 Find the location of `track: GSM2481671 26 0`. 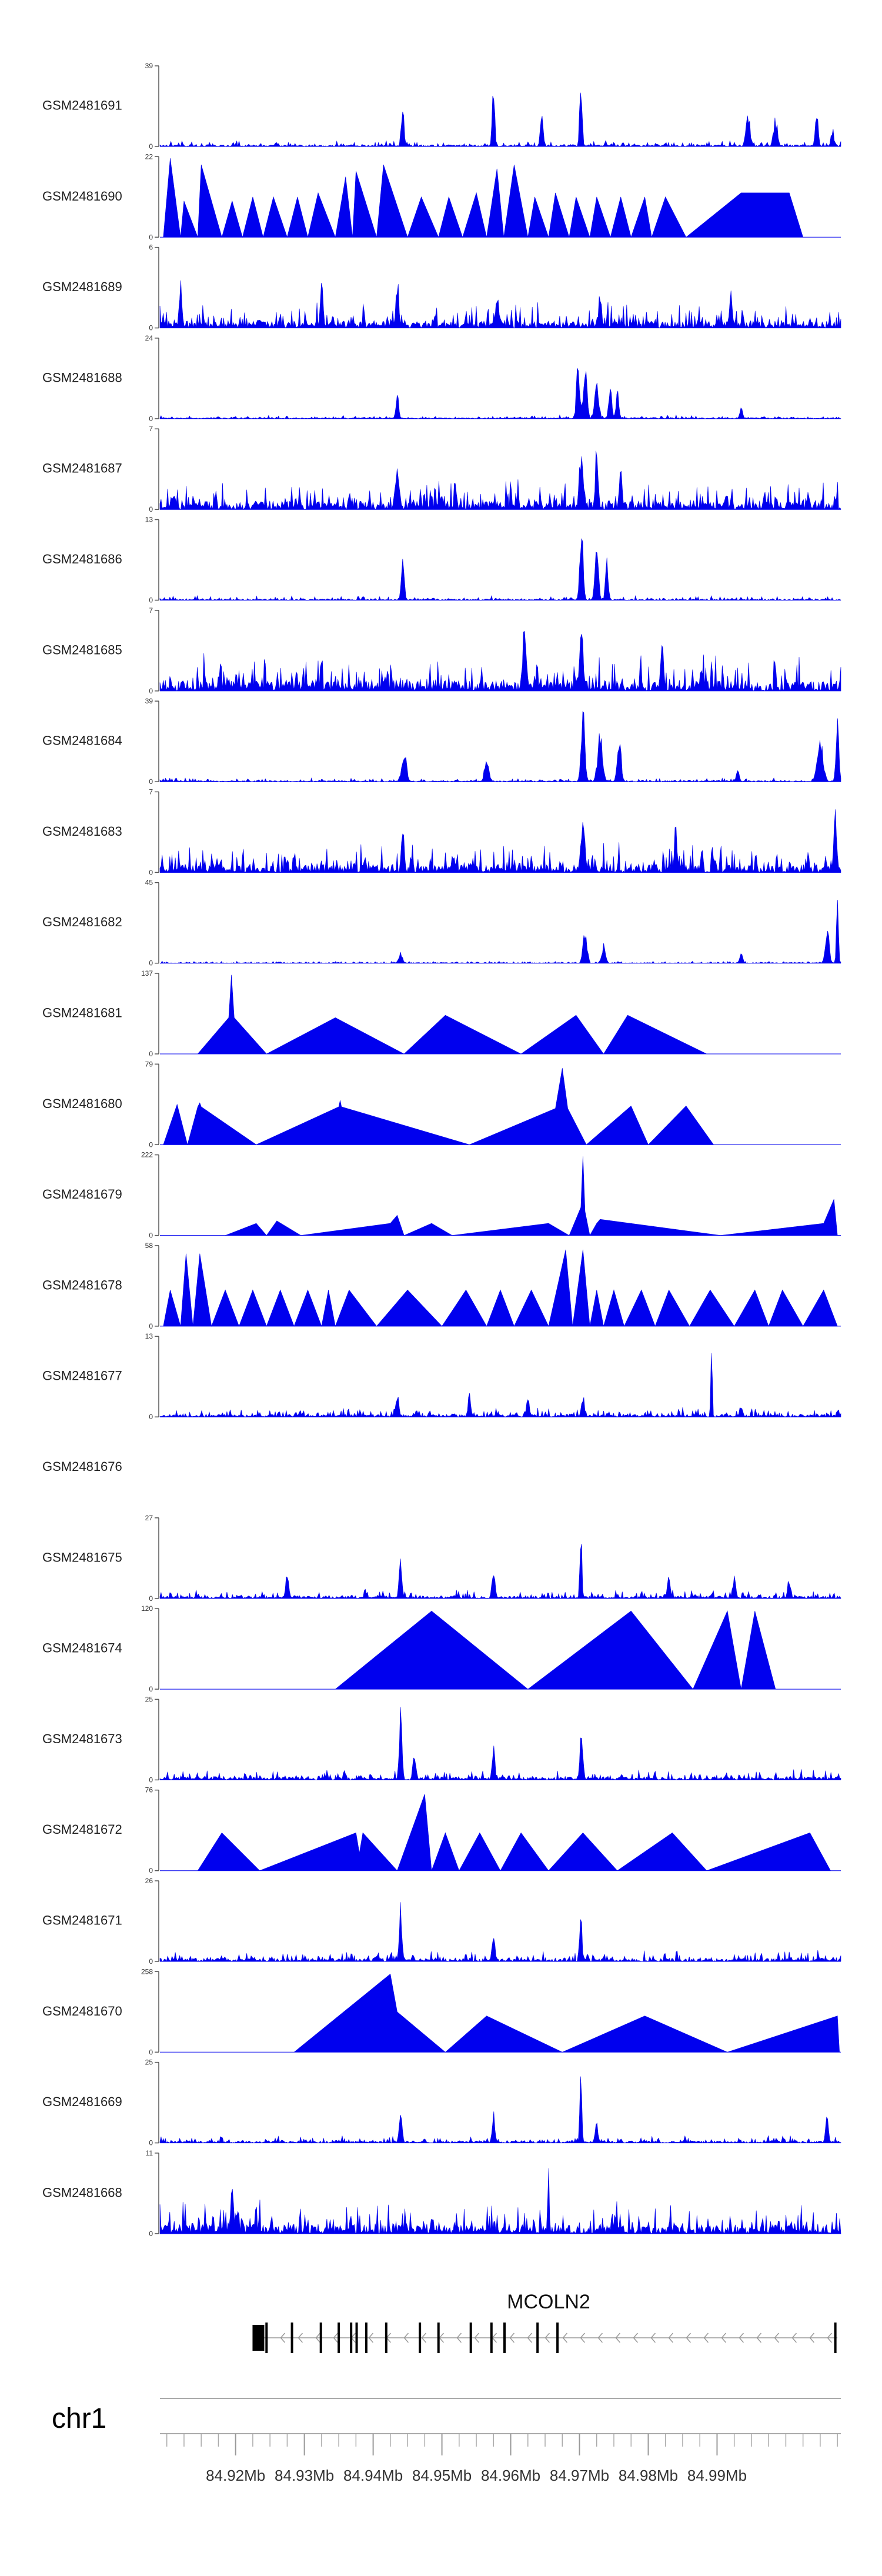

track: GSM2481671 26 0 is located at coordinates (441, 1921).